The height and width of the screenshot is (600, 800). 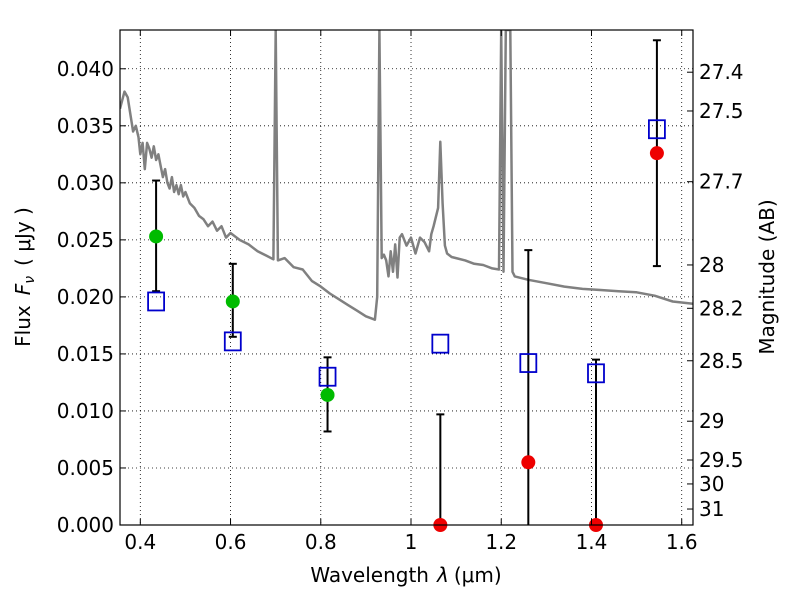 What do you see at coordinates (501, 542) in the screenshot?
I see `x-tick-label: 1.2` at bounding box center [501, 542].